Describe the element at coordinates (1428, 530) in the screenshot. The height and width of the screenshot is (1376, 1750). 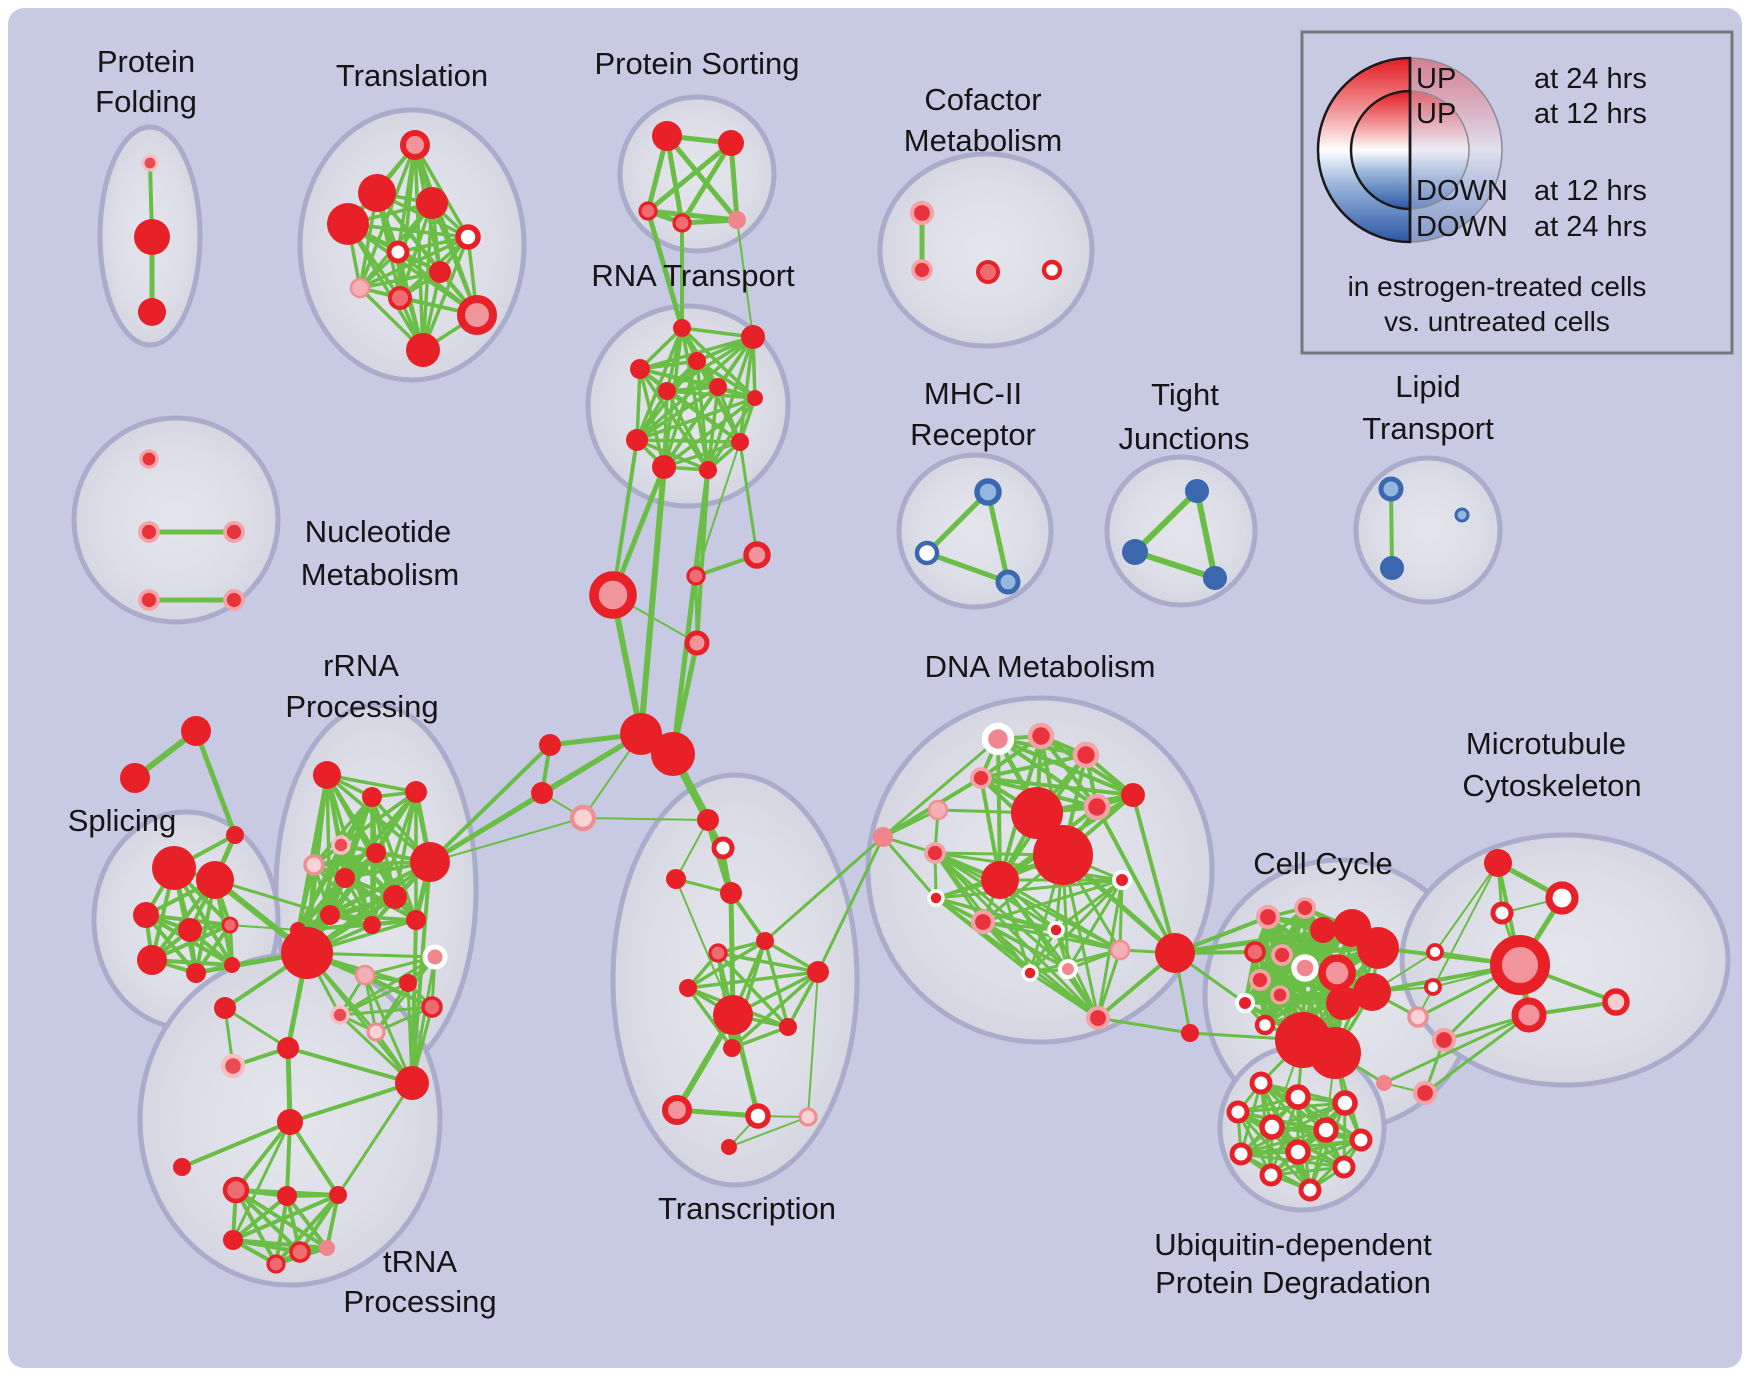
I see `cluster-lipid-transport` at that location.